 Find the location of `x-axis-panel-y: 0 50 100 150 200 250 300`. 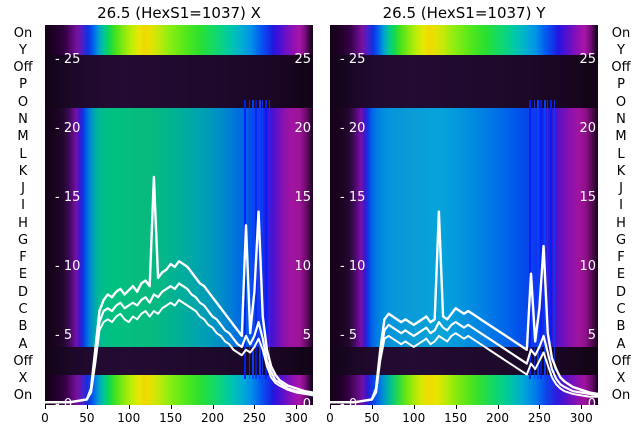

x-axis-panel-y: 0 50 100 150 200 250 300 is located at coordinates (462, 420).